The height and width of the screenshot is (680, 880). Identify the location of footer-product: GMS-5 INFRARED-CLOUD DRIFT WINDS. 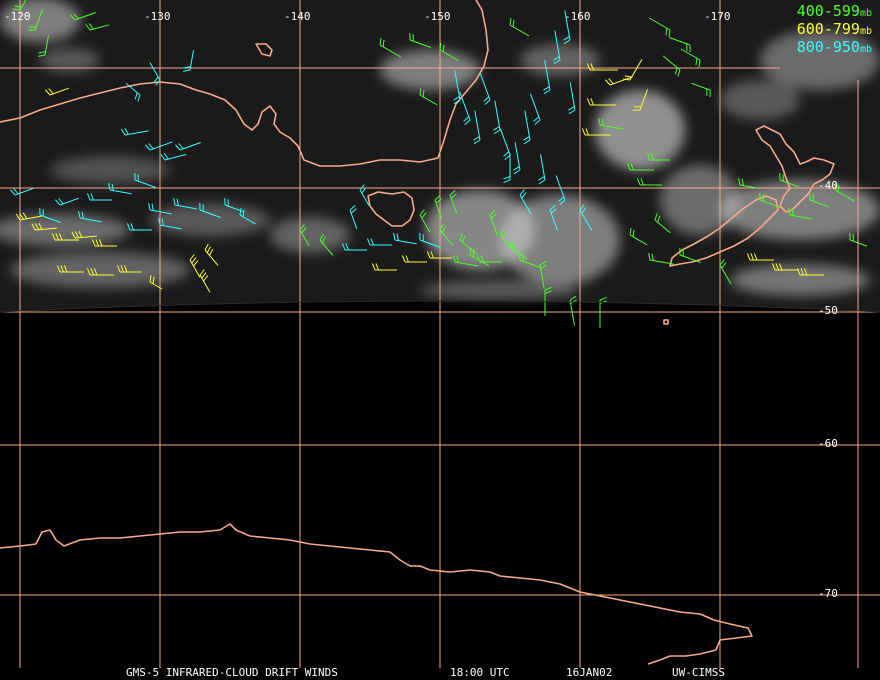
(232, 672).